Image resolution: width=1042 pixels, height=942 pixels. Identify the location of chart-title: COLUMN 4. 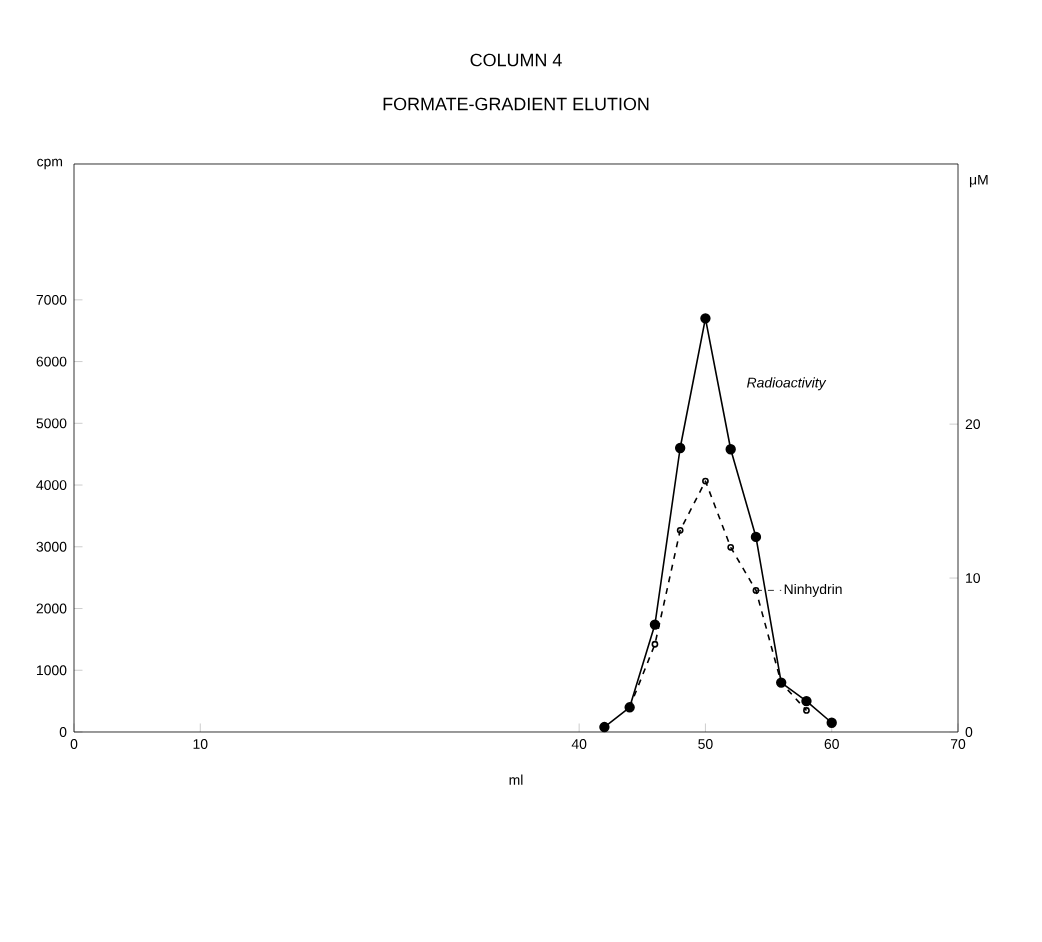
(516, 60).